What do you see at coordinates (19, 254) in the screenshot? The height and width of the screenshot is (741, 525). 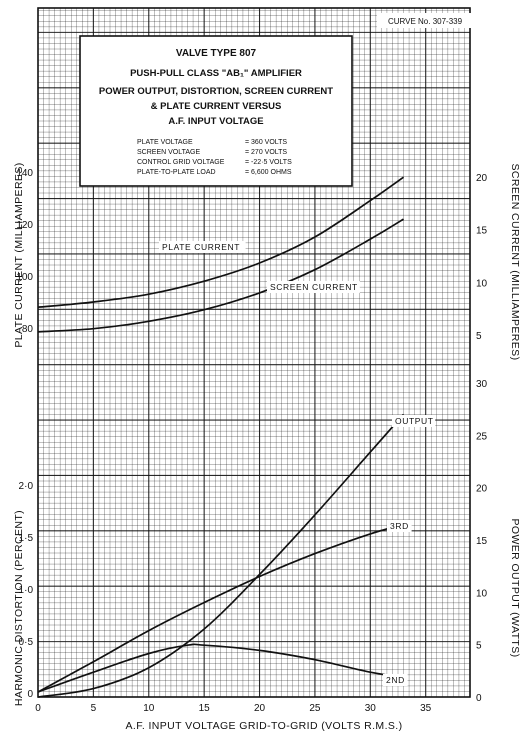 I see `plate-current-axis-label: PLATE CURRENT (MILLIAMPERES)` at bounding box center [19, 254].